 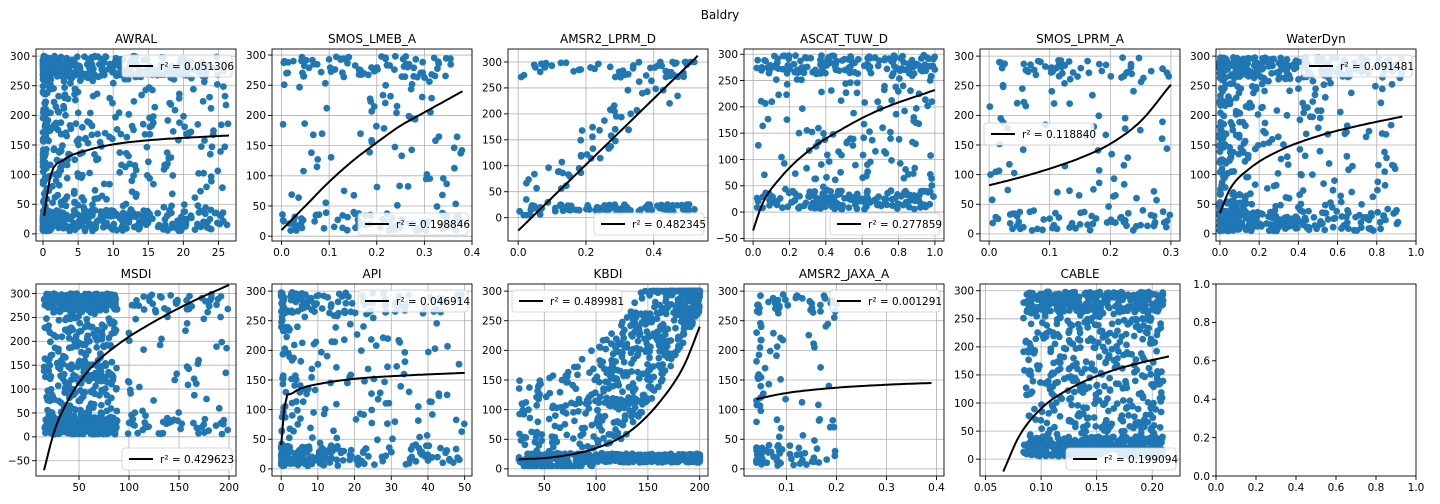 I want to click on subplot-title: AWRAL, so click(x=136, y=39).